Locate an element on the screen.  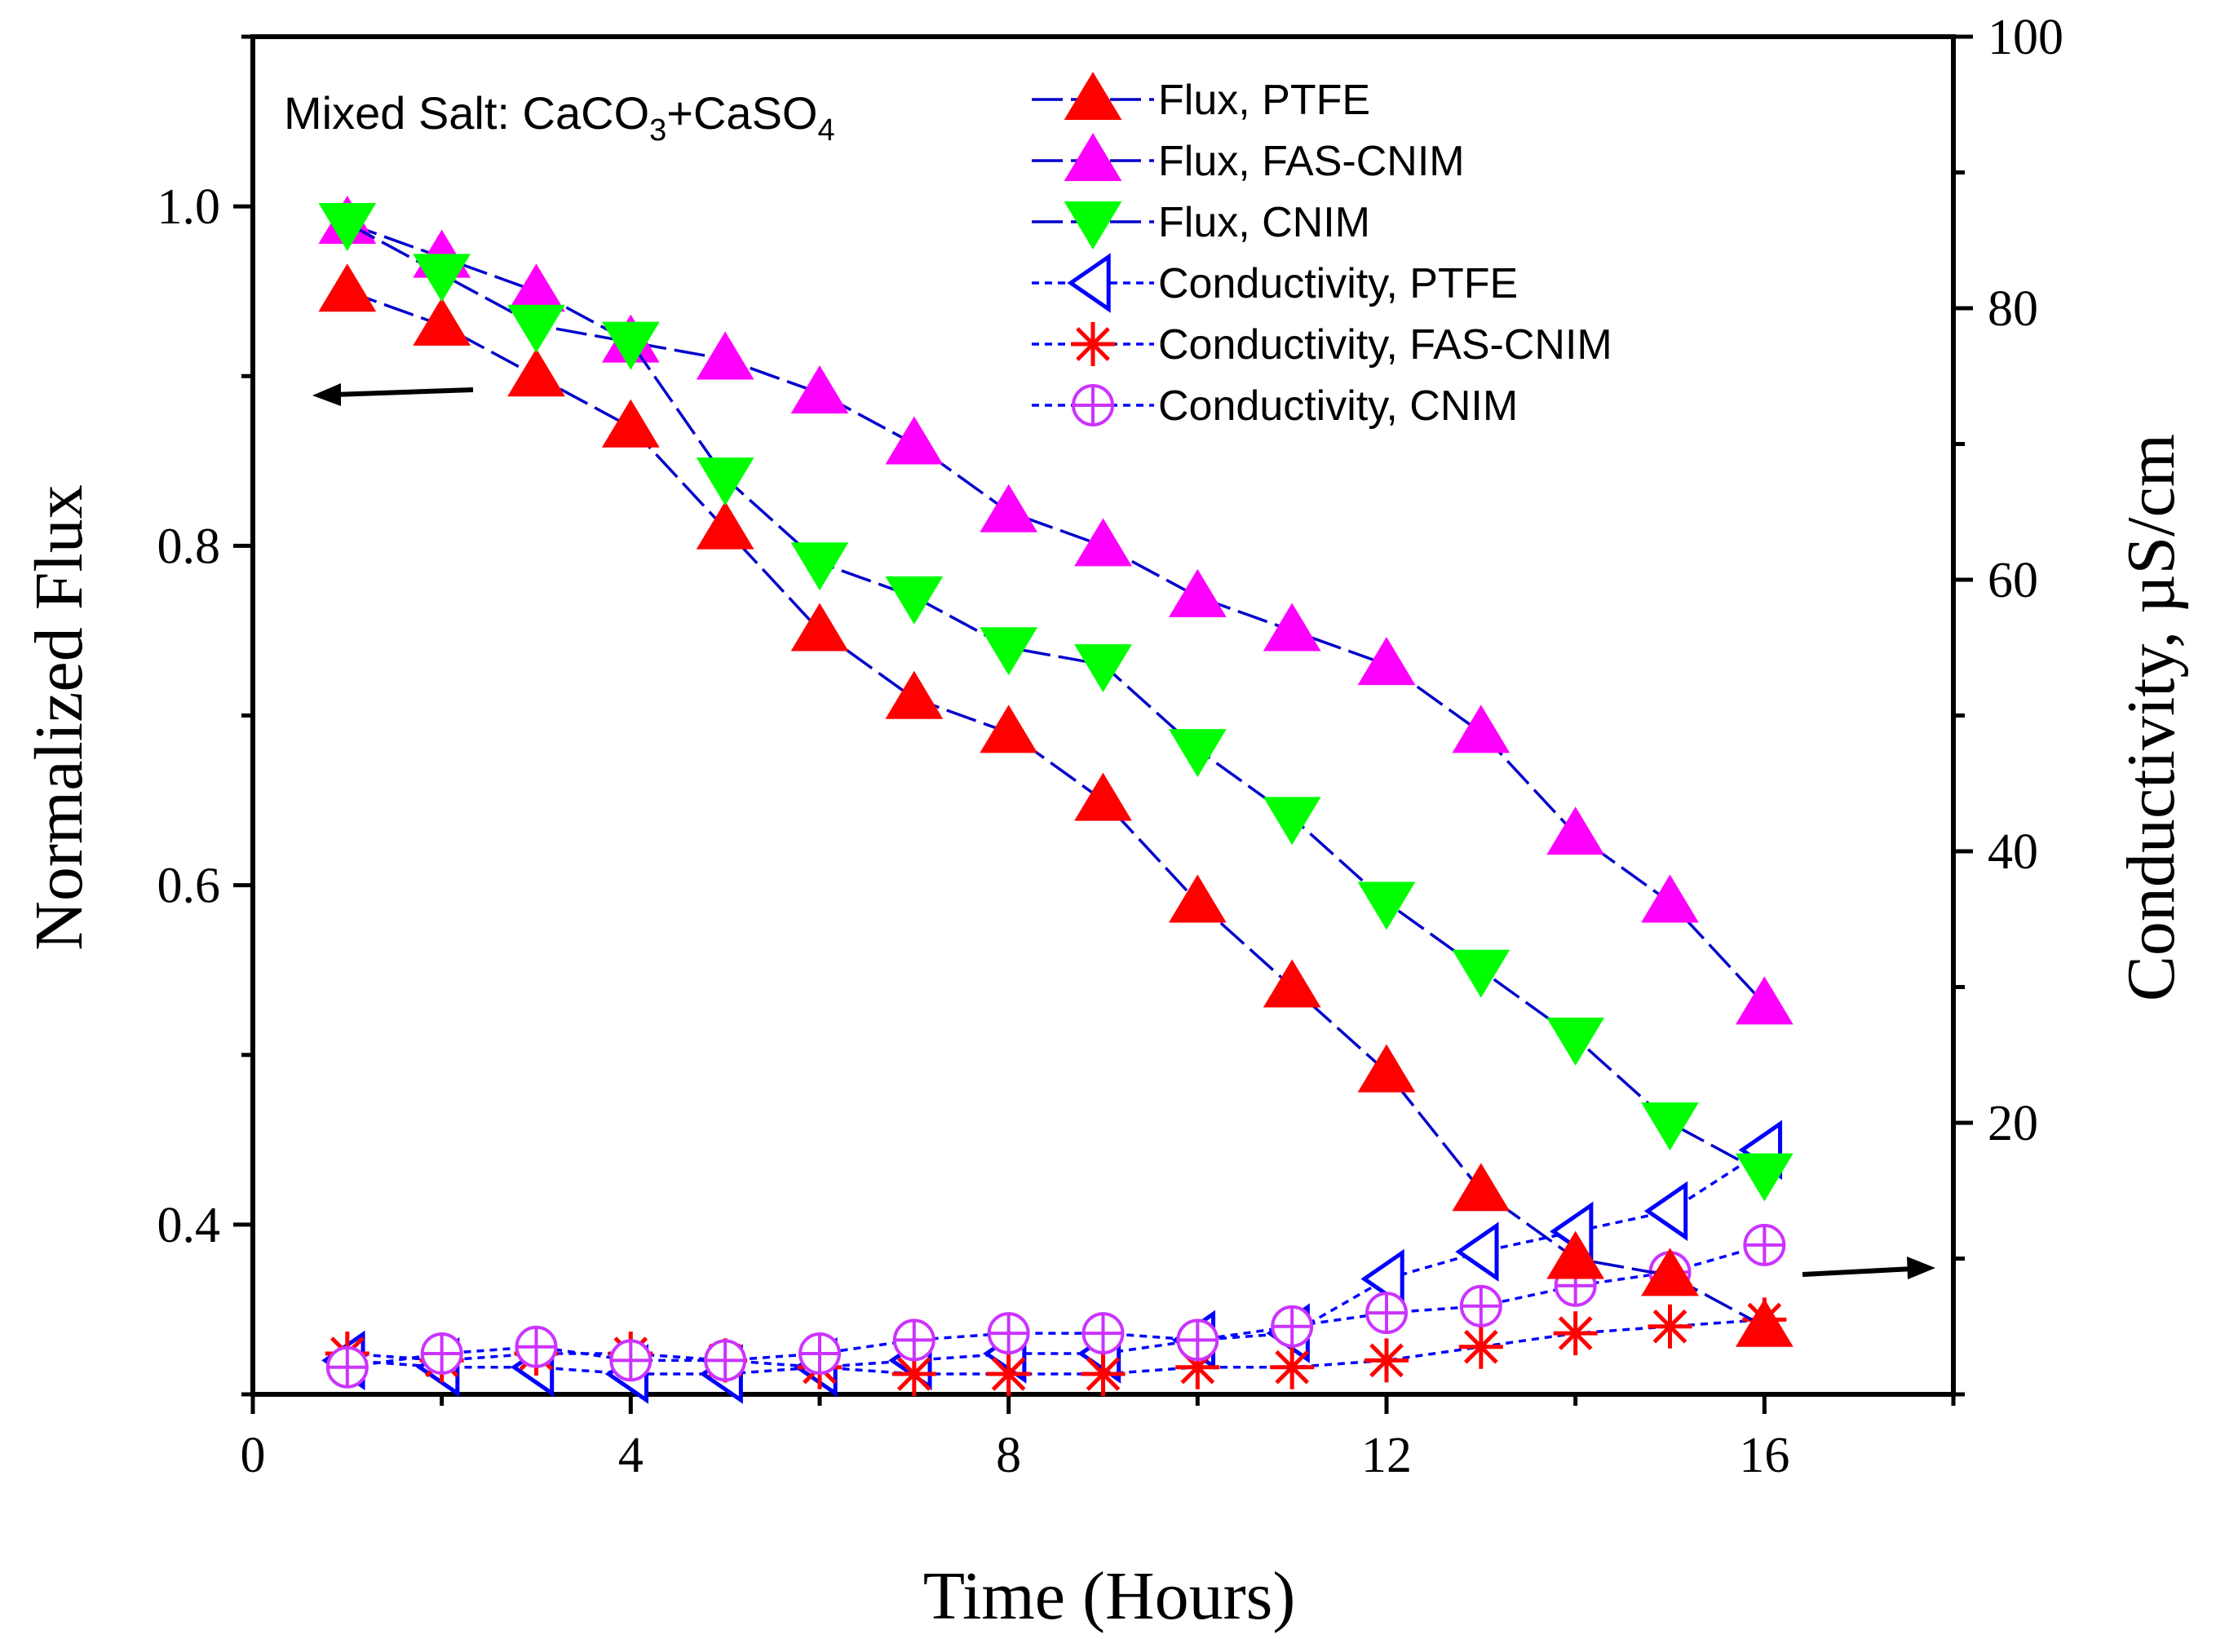
legend-item-flux-ptfe: Flux, PTFE is located at coordinates (1201, 98).